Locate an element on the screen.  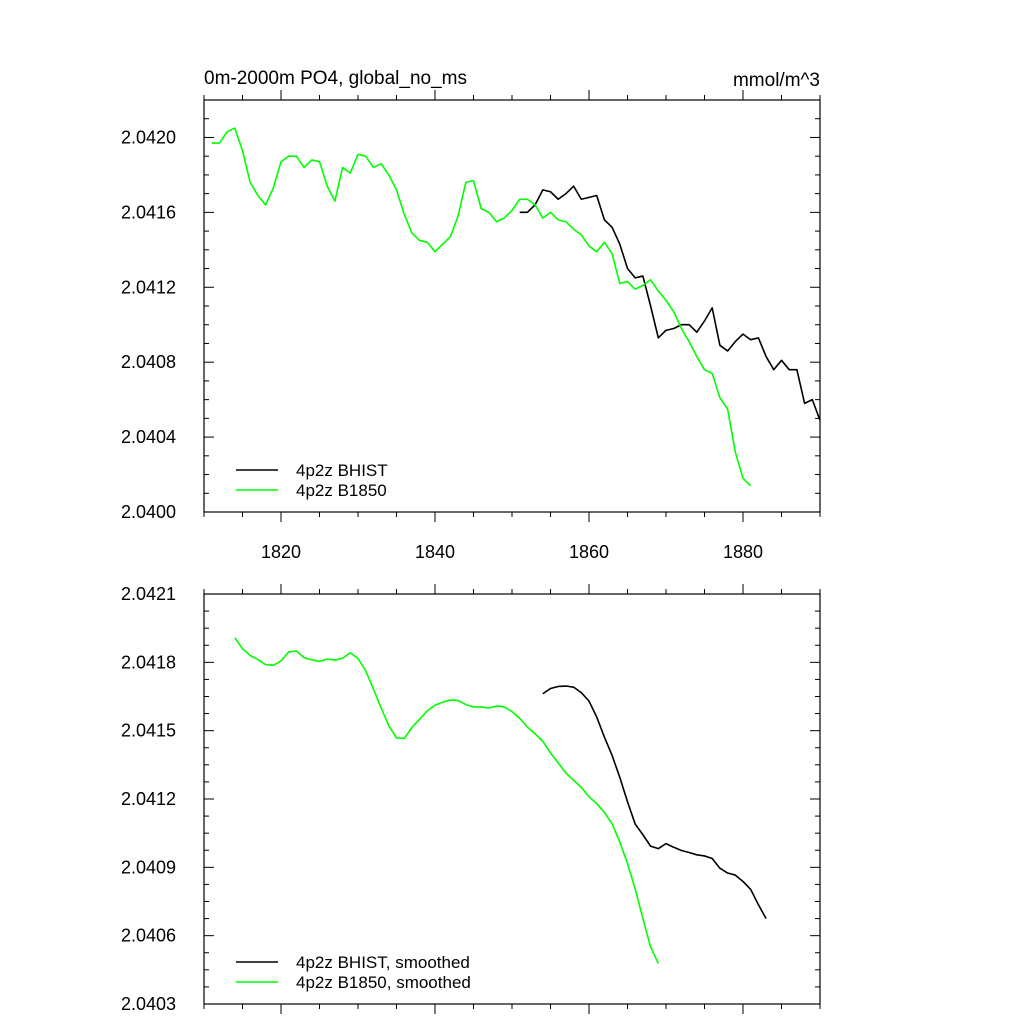
x-tick-label: 1820 is located at coordinates (281, 552).